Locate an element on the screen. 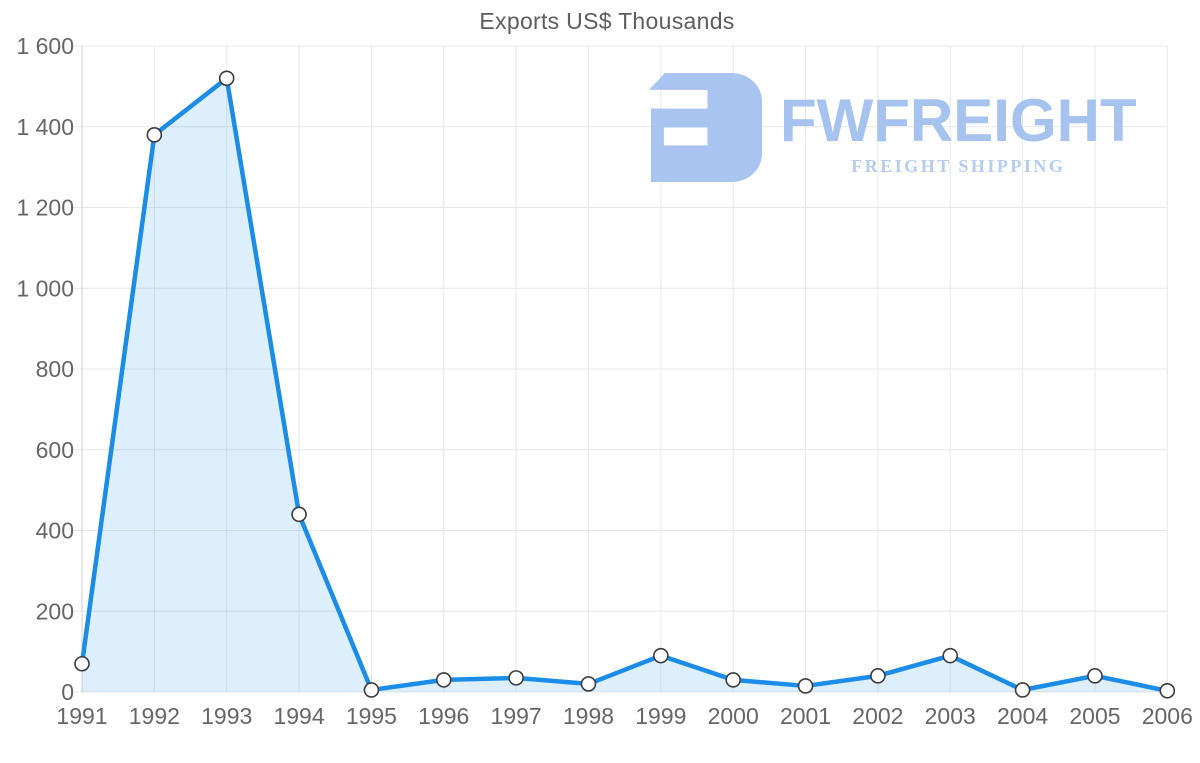 The width and height of the screenshot is (1200, 763). x-axis-label: 1992 is located at coordinates (154, 716).